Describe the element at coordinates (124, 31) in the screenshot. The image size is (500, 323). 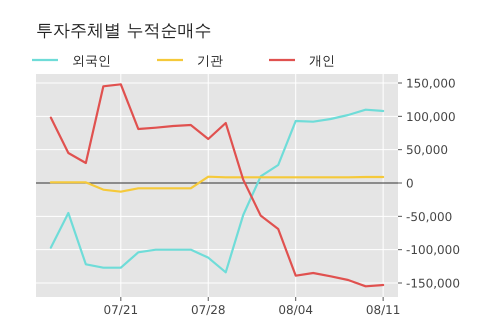
I see `chart-title: 투자주체별 누적순매수` at that location.